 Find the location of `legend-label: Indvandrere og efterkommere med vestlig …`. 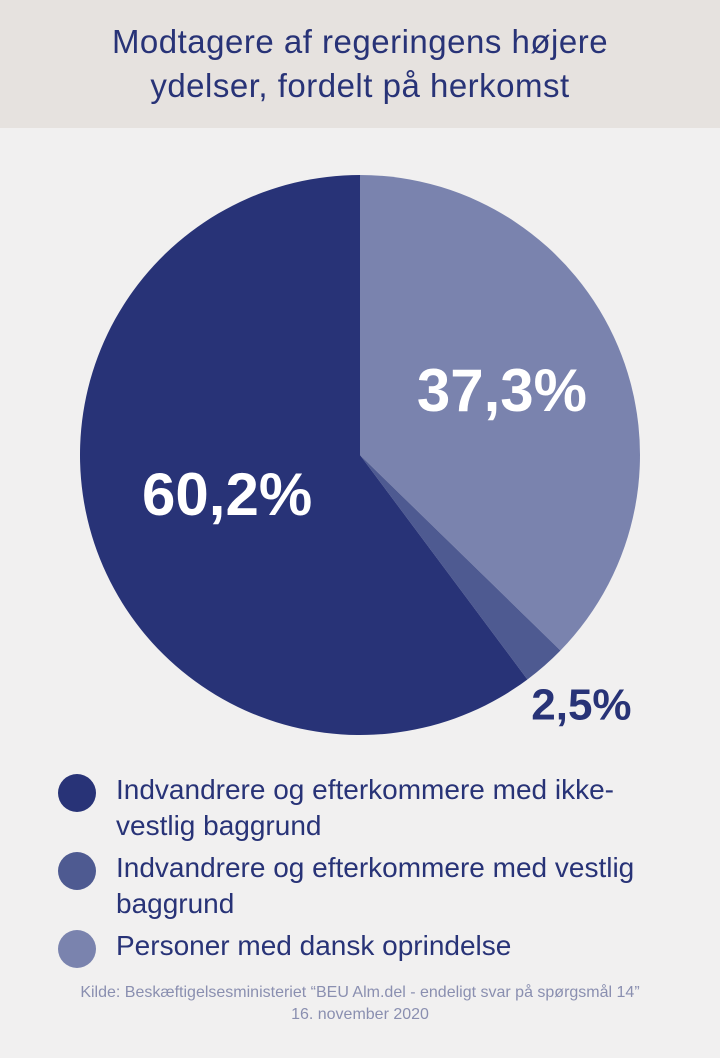

legend-label: Indvandrere og efterkommere med vestlig … is located at coordinates (375, 885).